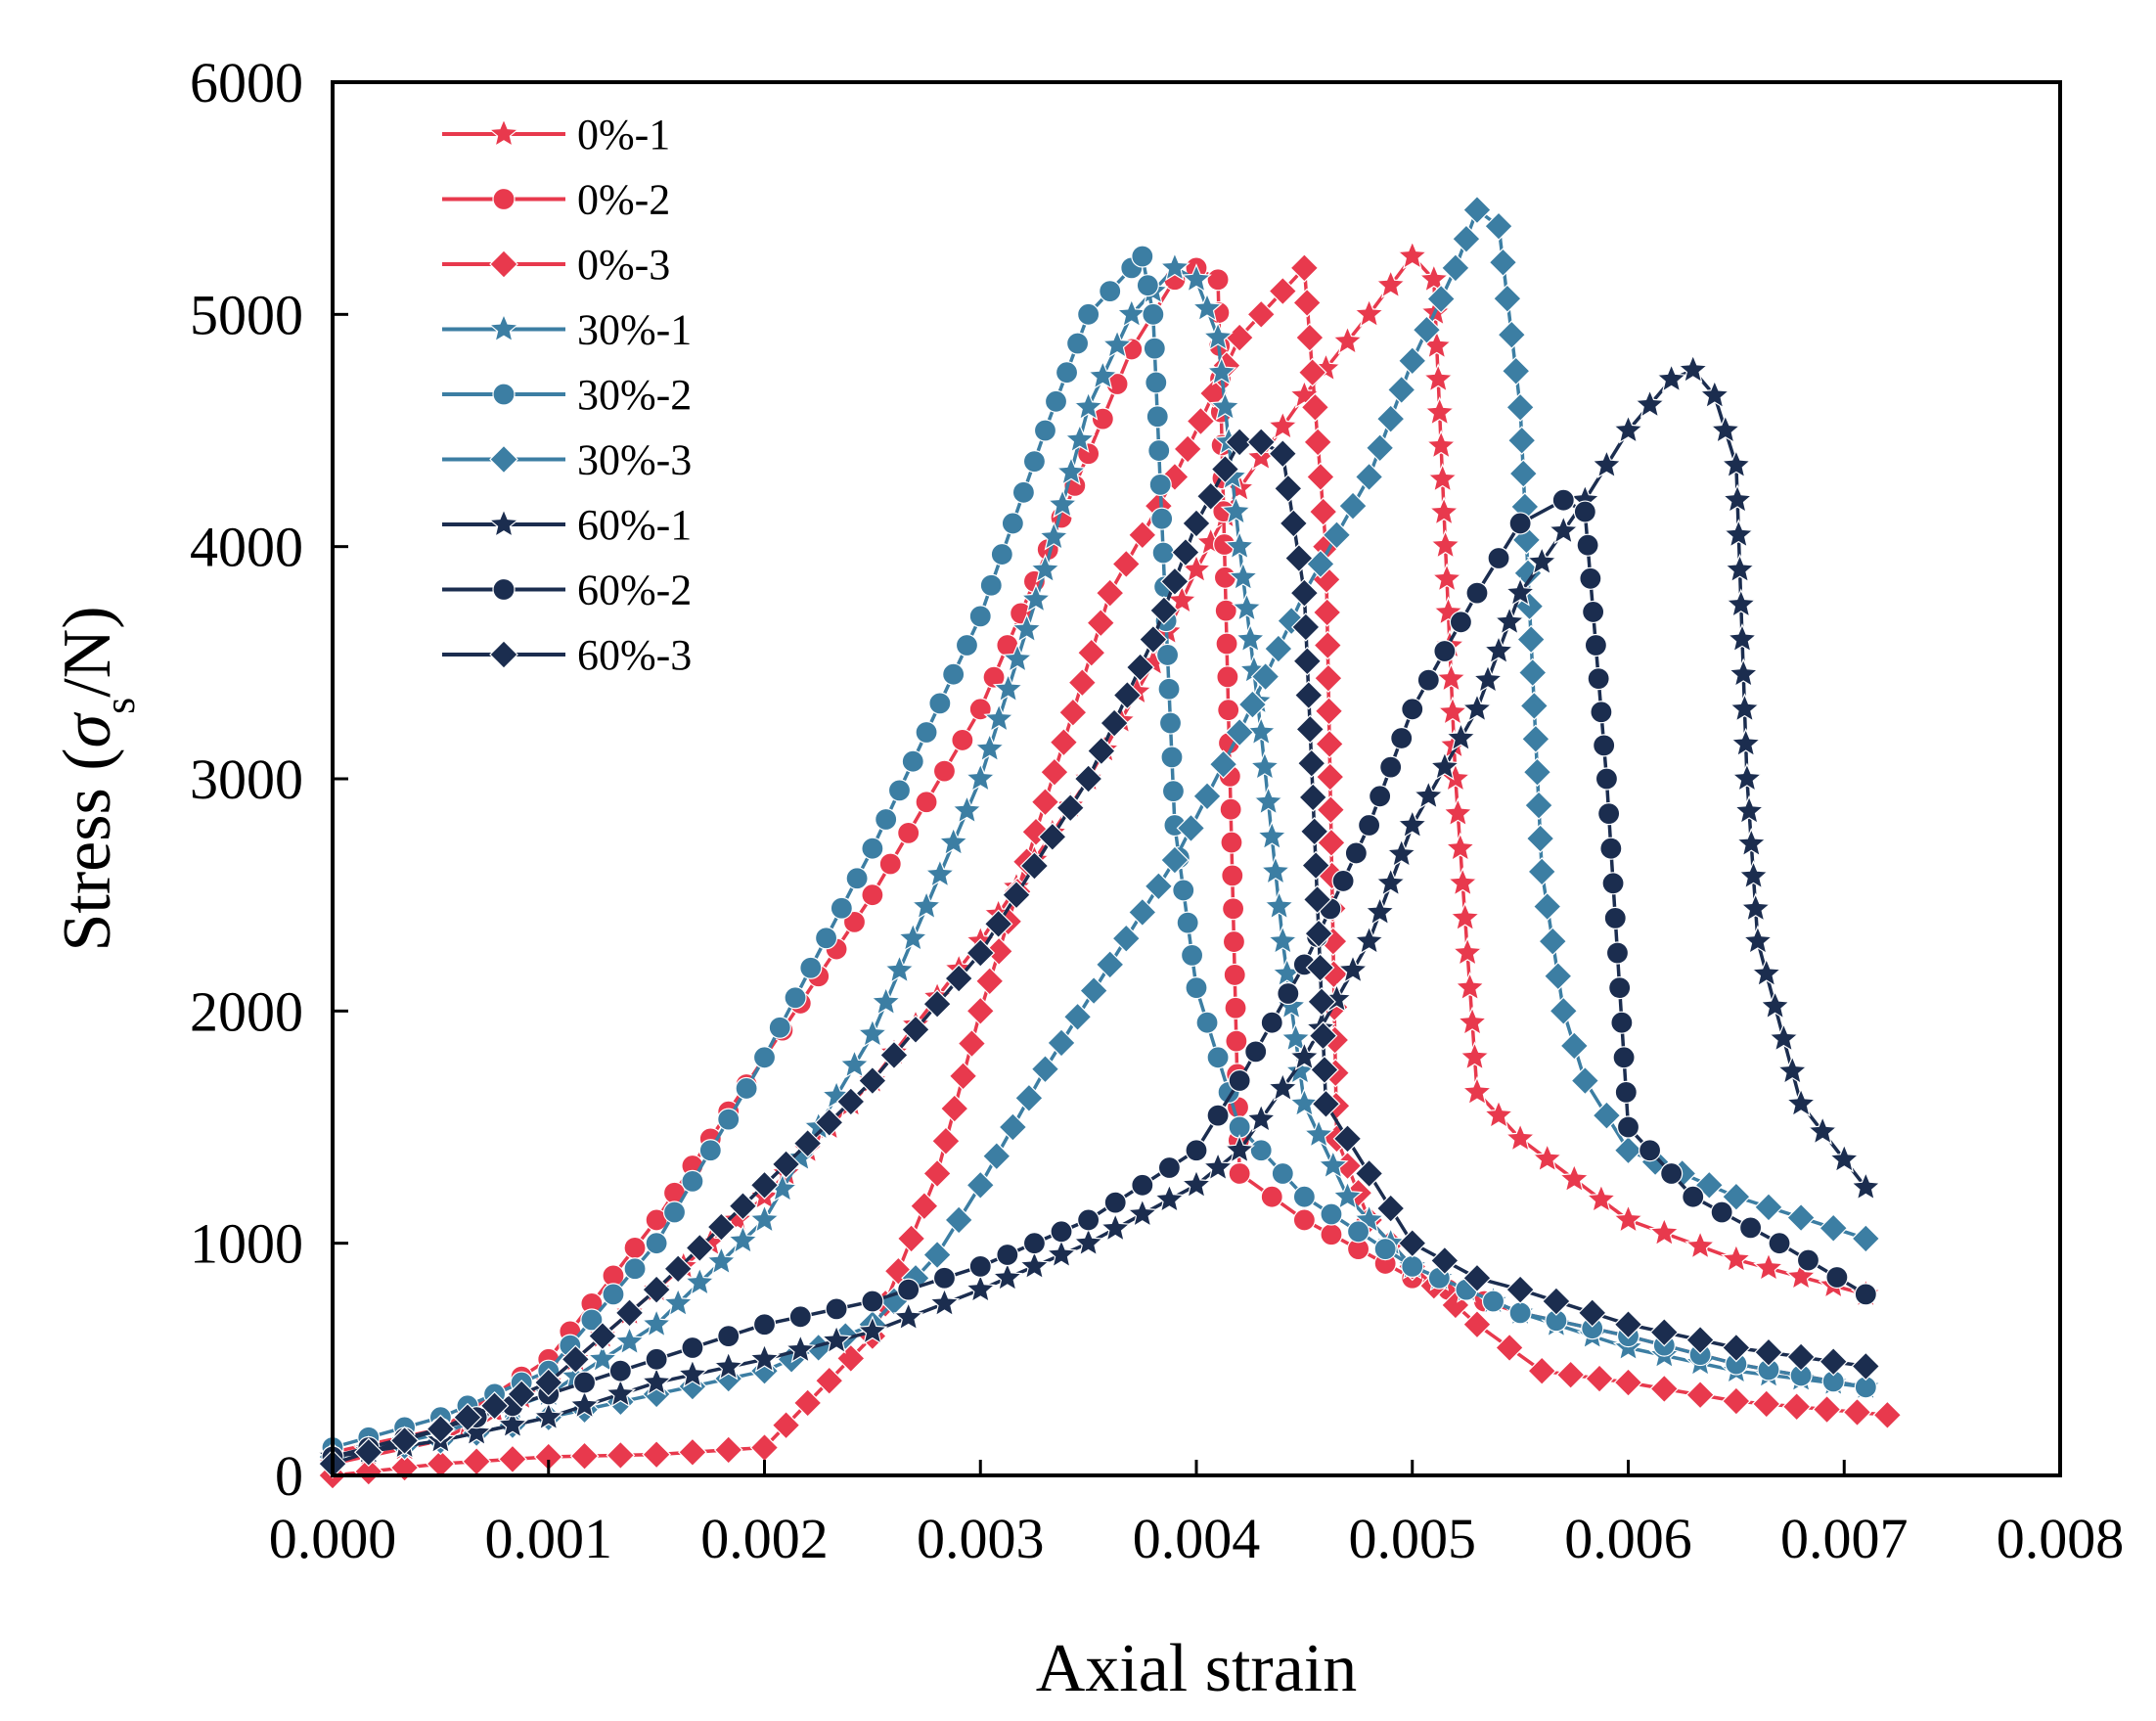 The image size is (2156, 1721). Describe the element at coordinates (567, 590) in the screenshot. I see `legend-item: 60%-2` at that location.